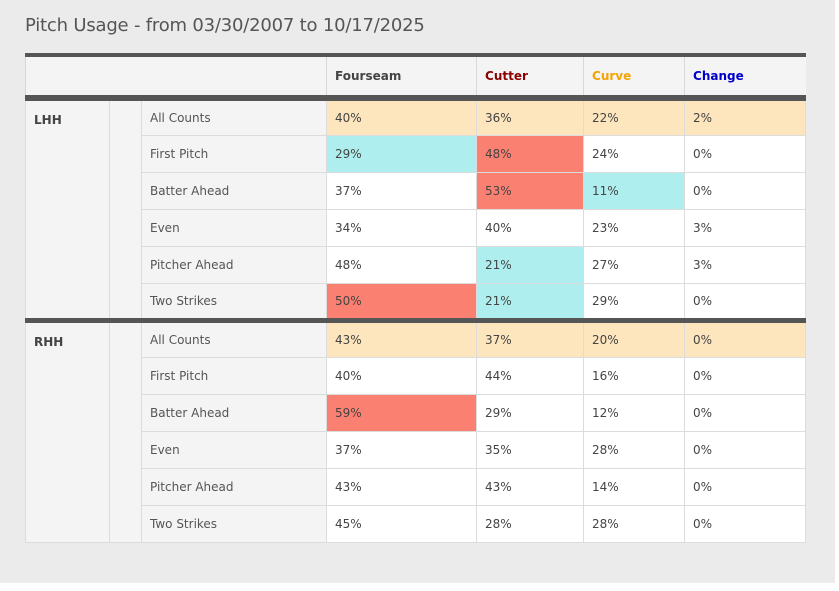 This screenshot has width=839, height=591. I want to click on usage-cell-fourseam: 48%, so click(402, 264).